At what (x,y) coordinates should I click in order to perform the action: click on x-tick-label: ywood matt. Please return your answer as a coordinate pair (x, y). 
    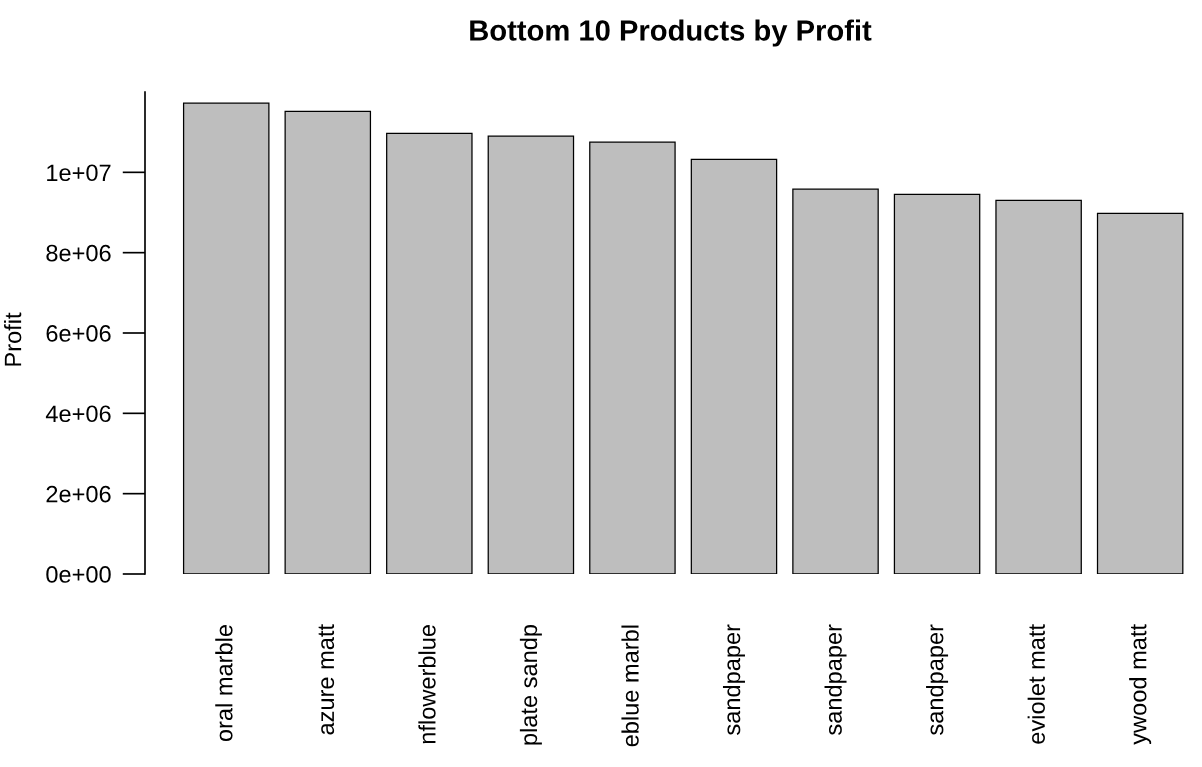
    Looking at the image, I should click on (1140, 684).